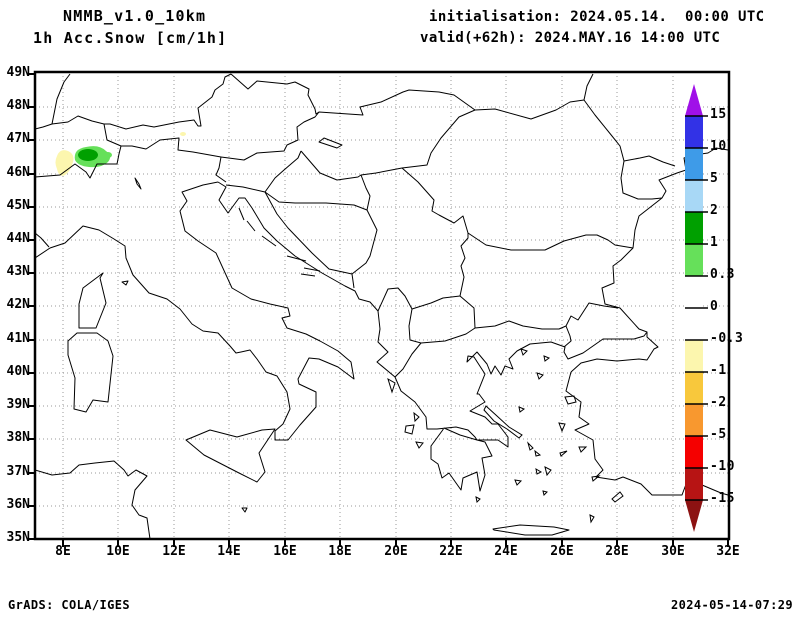 Image resolution: width=800 pixels, height=618 pixels. I want to click on lat-label: 40N, so click(18, 371).